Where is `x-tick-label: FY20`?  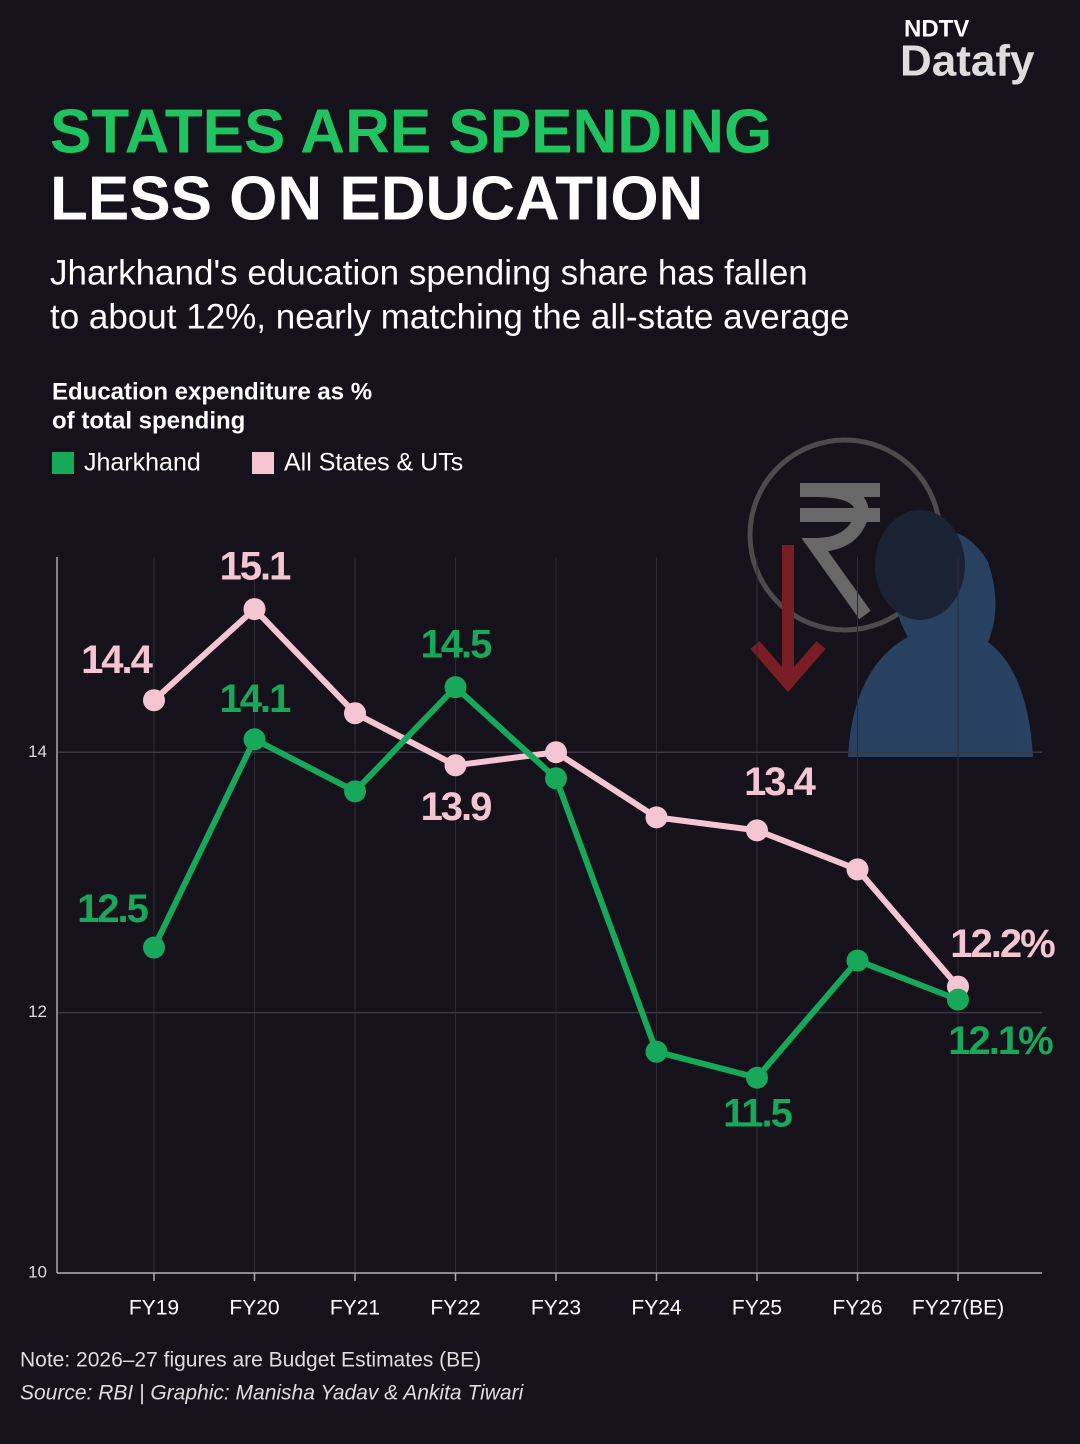 x-tick-label: FY20 is located at coordinates (254, 1308).